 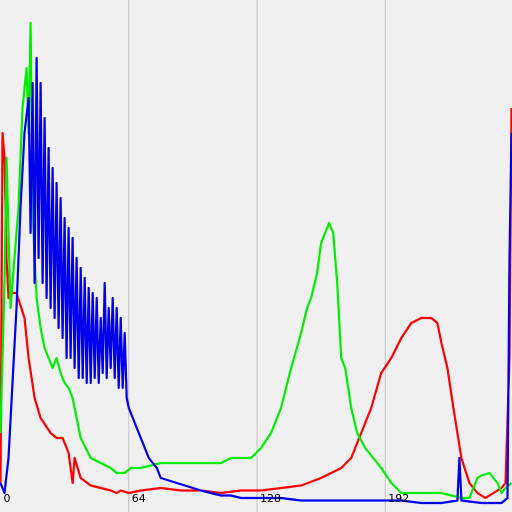 What do you see at coordinates (139, 498) in the screenshot?
I see `x-tick-label: 64` at bounding box center [139, 498].